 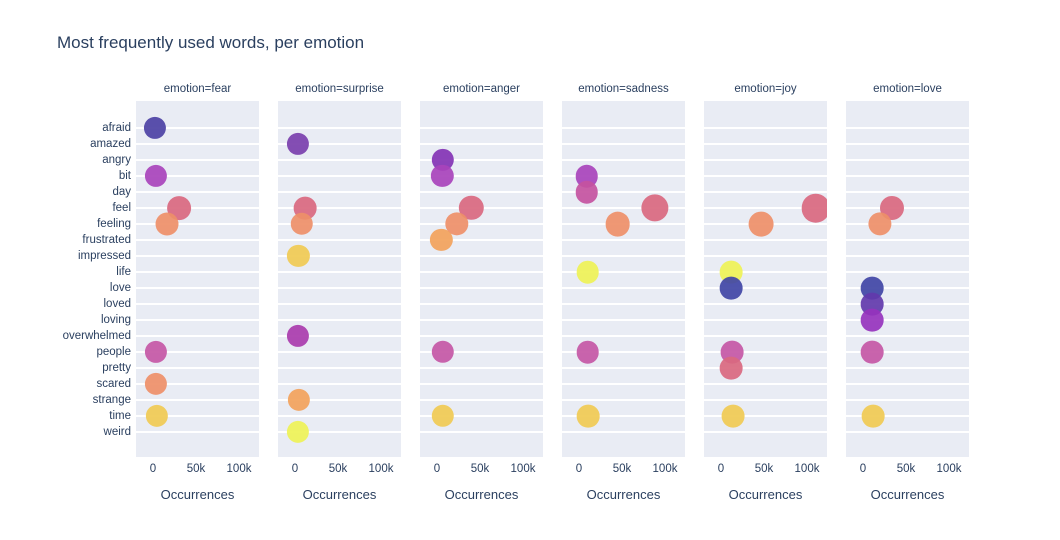 What do you see at coordinates (156, 384) in the screenshot?
I see `data-point-scared` at bounding box center [156, 384].